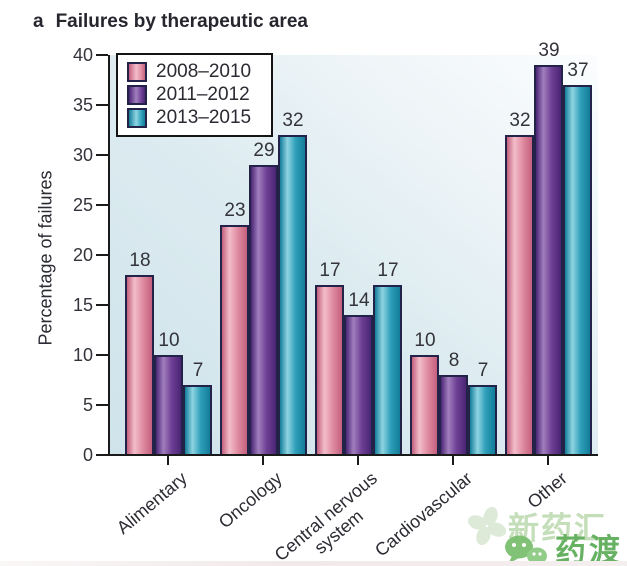 The height and width of the screenshot is (566, 627). What do you see at coordinates (577, 270) in the screenshot?
I see `bar-2013–2015-Other` at bounding box center [577, 270].